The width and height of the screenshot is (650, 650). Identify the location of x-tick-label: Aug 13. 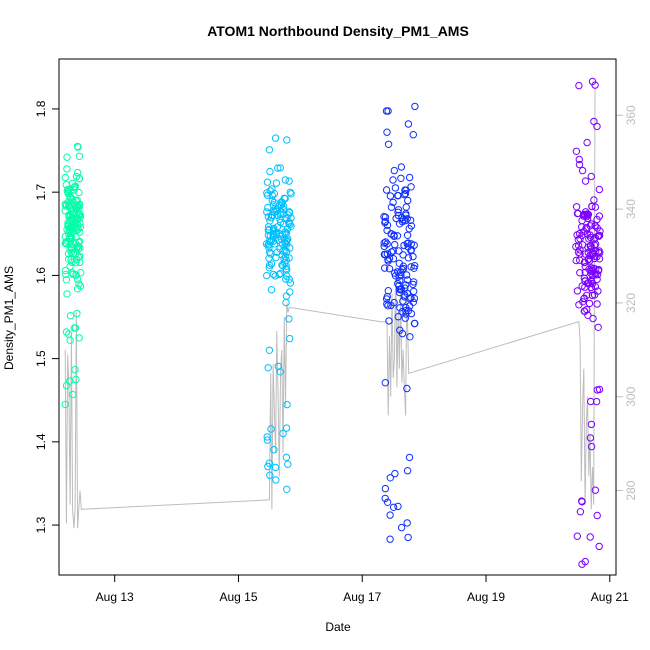
(115, 597).